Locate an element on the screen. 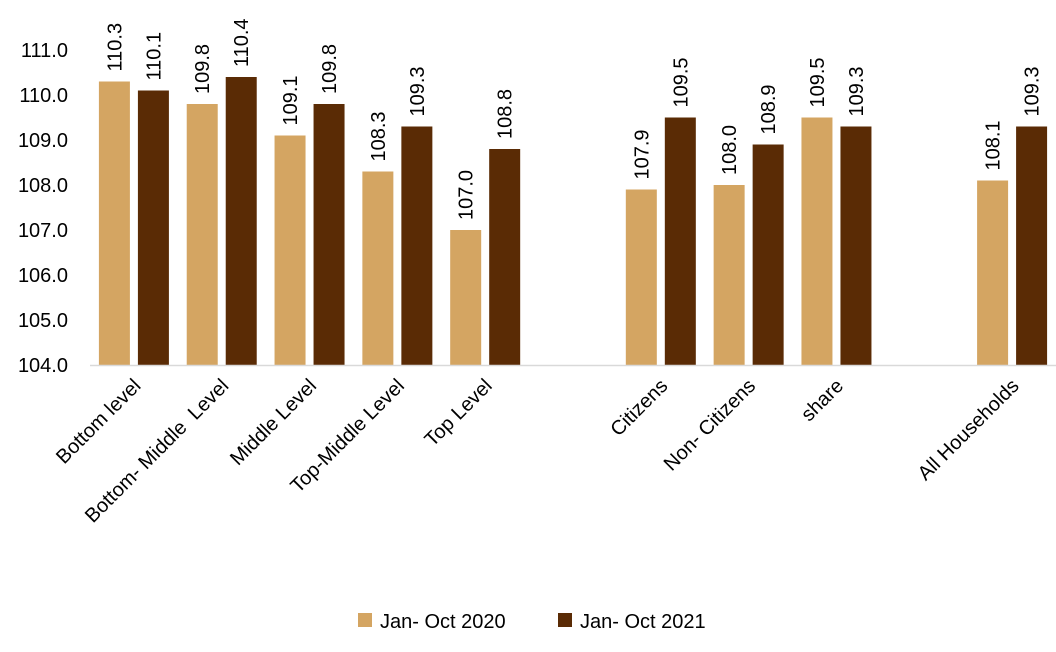 The width and height of the screenshot is (1056, 652). y-tick-label: 104.0 is located at coordinates (43, 366).